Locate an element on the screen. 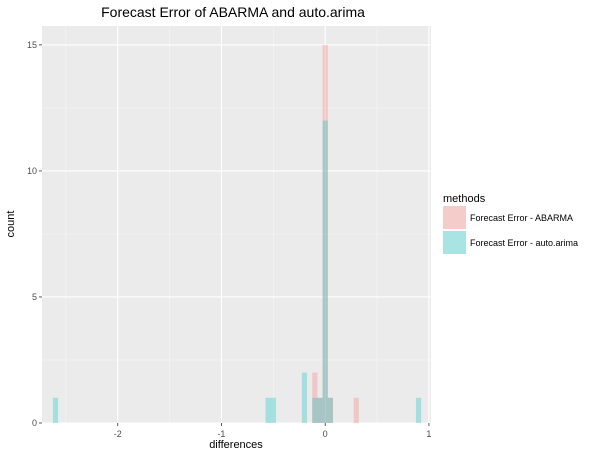 The height and width of the screenshot is (456, 601). legend-label: Forecast Error - auto.arima is located at coordinates (524, 243).